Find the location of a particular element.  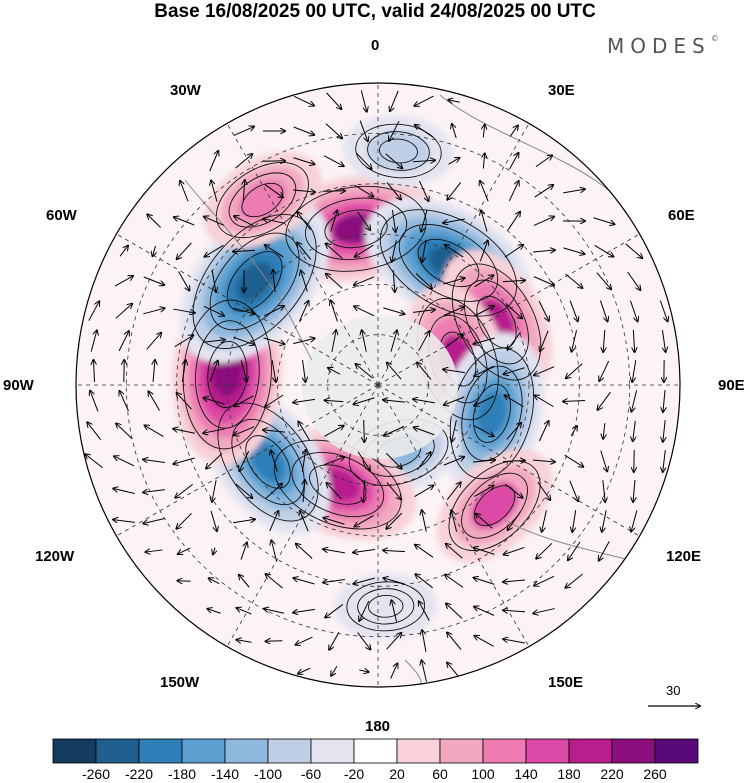

colorbar-label: 180 is located at coordinates (569, 774).